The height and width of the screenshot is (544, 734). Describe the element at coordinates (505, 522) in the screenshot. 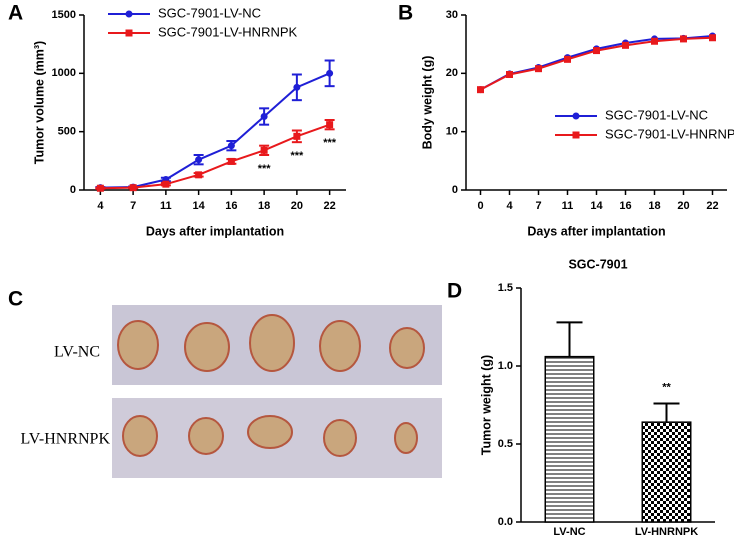

I see `y-tick-label: 0.0` at that location.